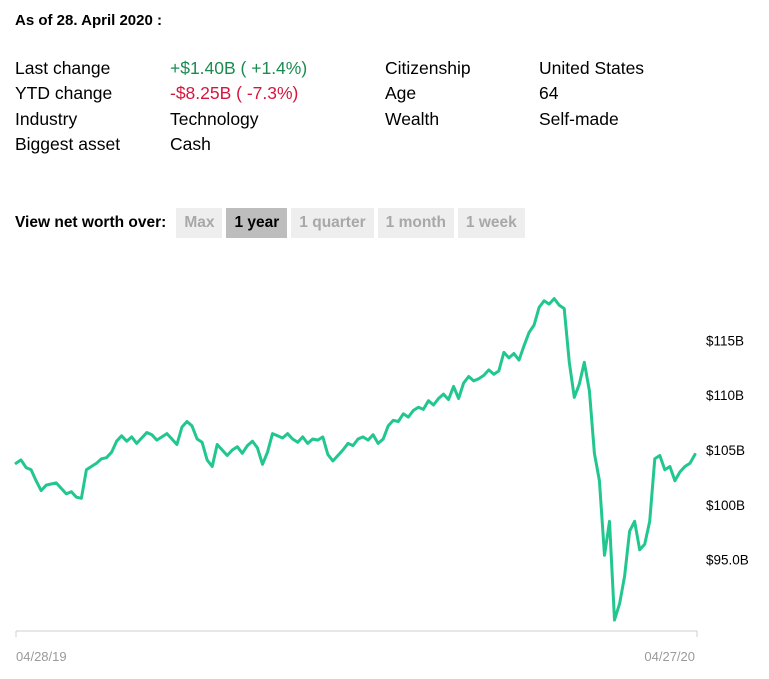  I want to click on y-axis: $95.0B $100B $105B $110B $115B, so click(727, 450).